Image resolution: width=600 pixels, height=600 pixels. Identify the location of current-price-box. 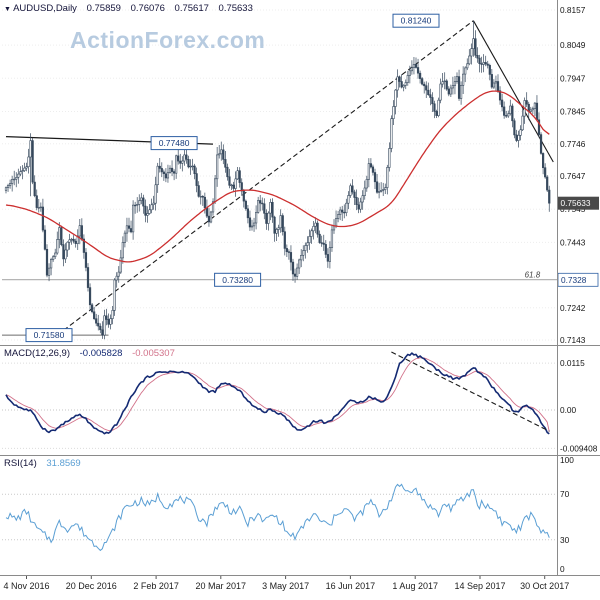
(578, 203).